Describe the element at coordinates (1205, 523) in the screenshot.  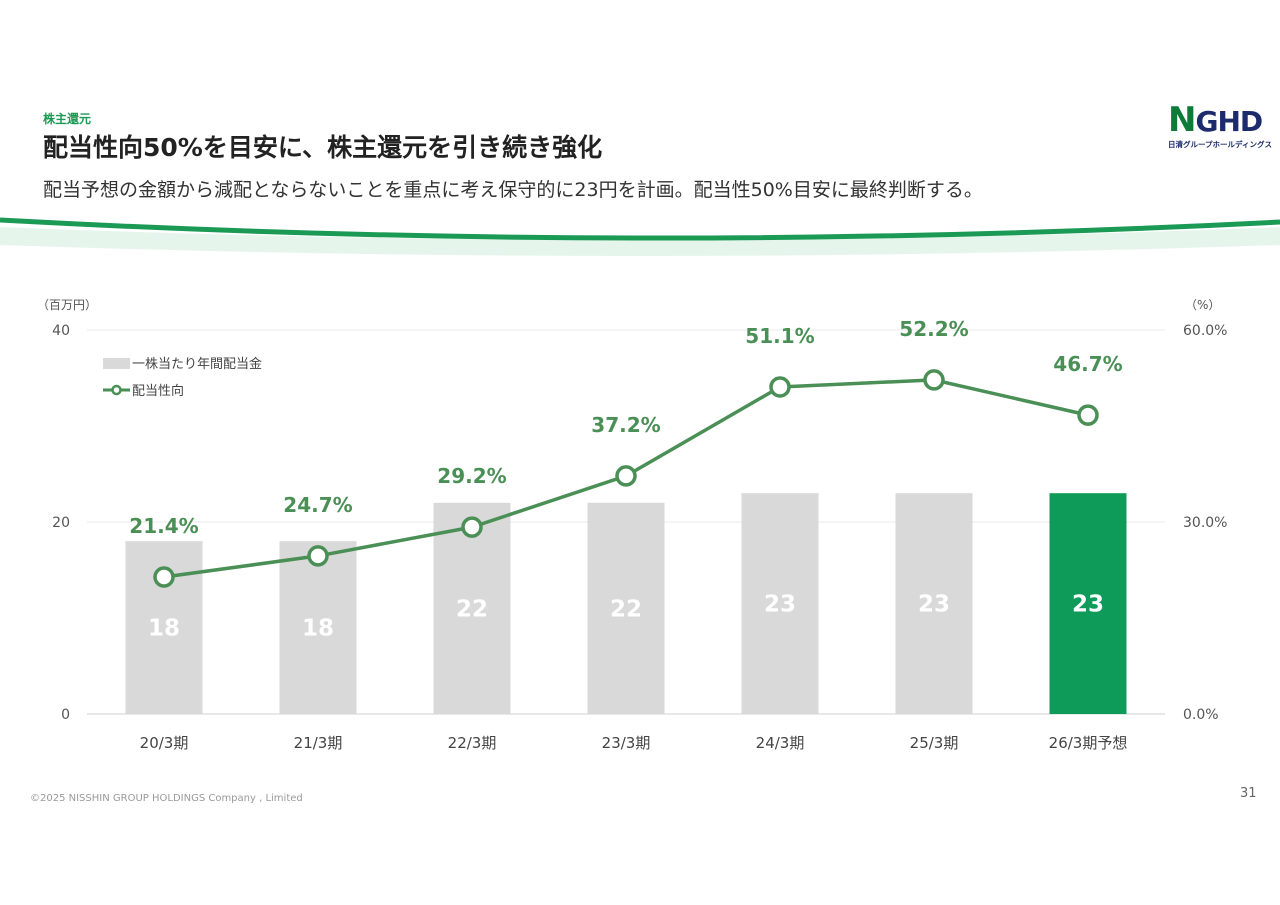
I see `right-tick-label: 30.0%` at that location.